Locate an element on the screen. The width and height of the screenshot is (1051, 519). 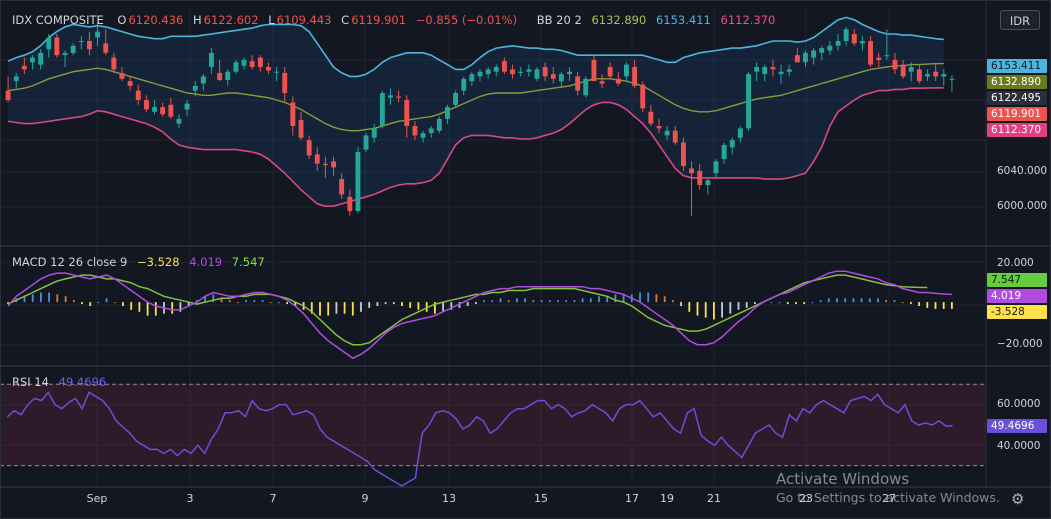
close-price-tag: 6119.901 is located at coordinates (1017, 114).